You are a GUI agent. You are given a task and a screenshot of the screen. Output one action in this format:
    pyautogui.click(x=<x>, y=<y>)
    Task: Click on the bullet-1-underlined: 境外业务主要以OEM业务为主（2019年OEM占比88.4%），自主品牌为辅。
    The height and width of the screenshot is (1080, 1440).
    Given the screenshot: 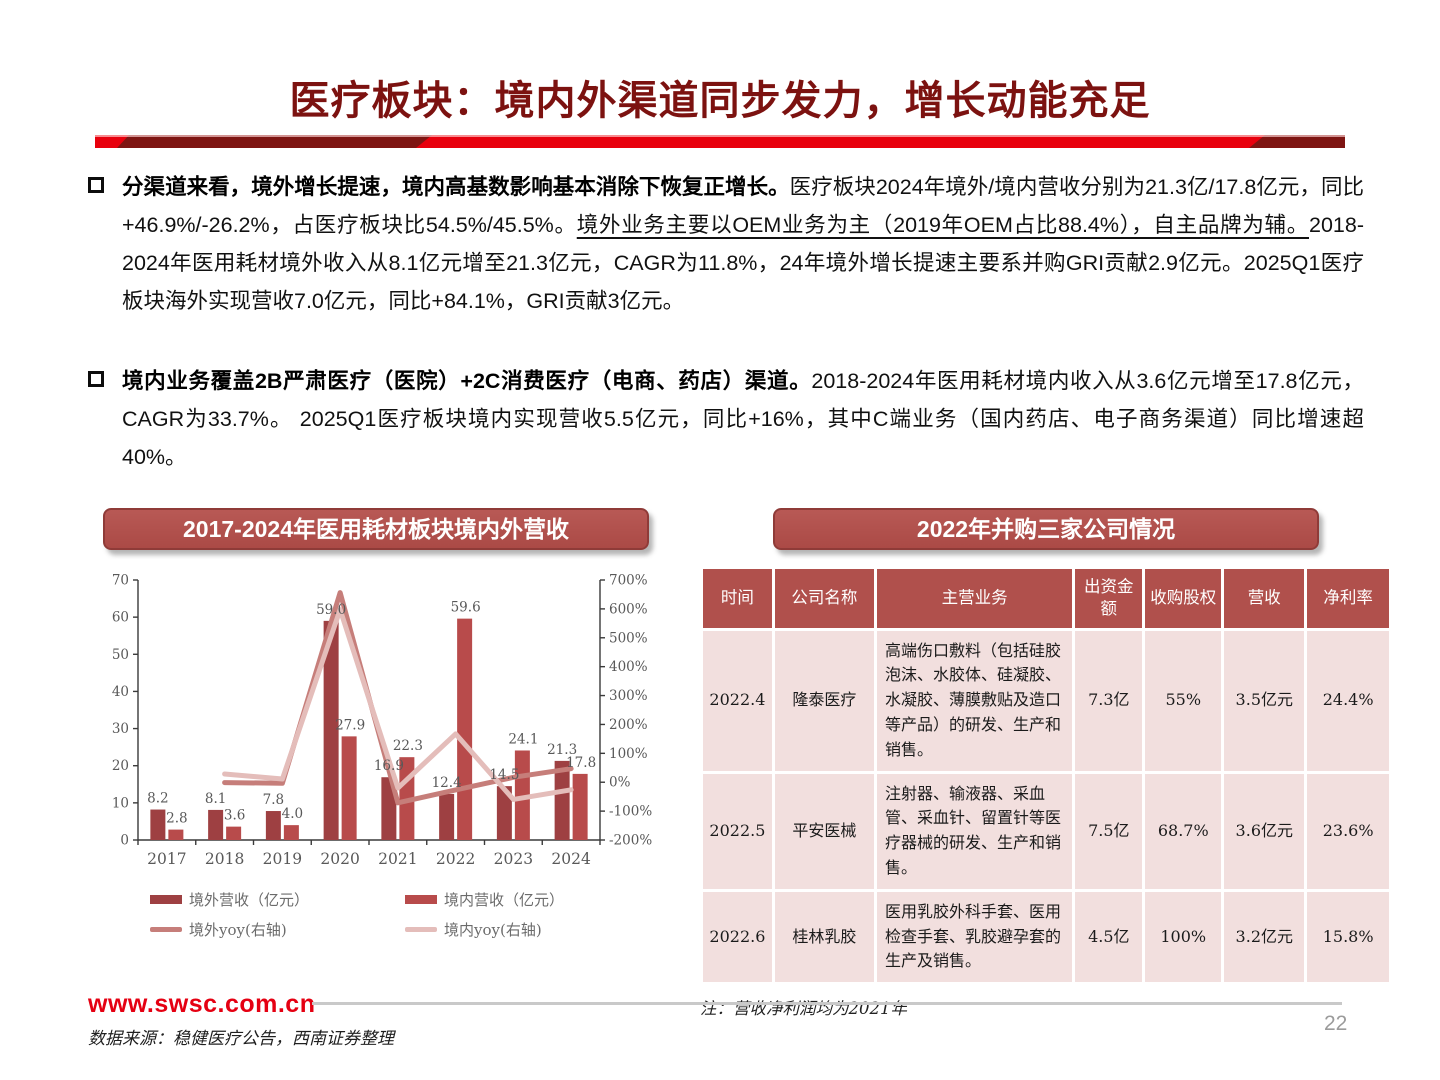 What is the action you would take?
    pyautogui.click(x=942, y=225)
    